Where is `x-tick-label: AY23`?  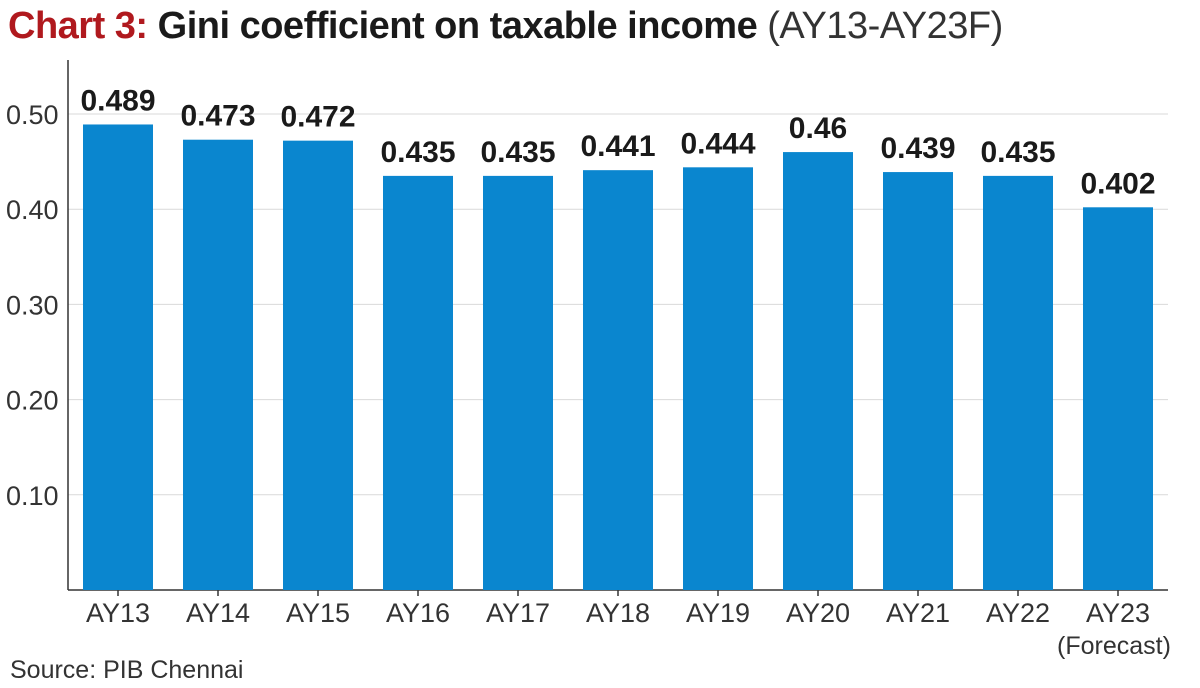 x-tick-label: AY23 is located at coordinates (1118, 613).